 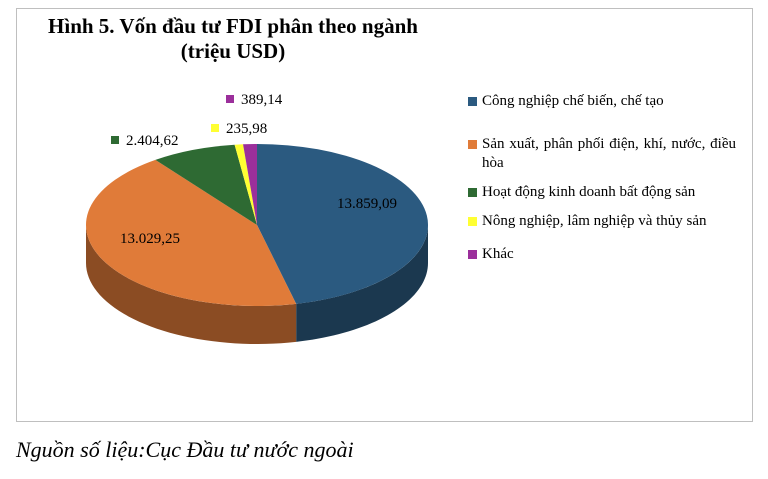 I want to click on legend-item-other: Khác, so click(x=601, y=254).